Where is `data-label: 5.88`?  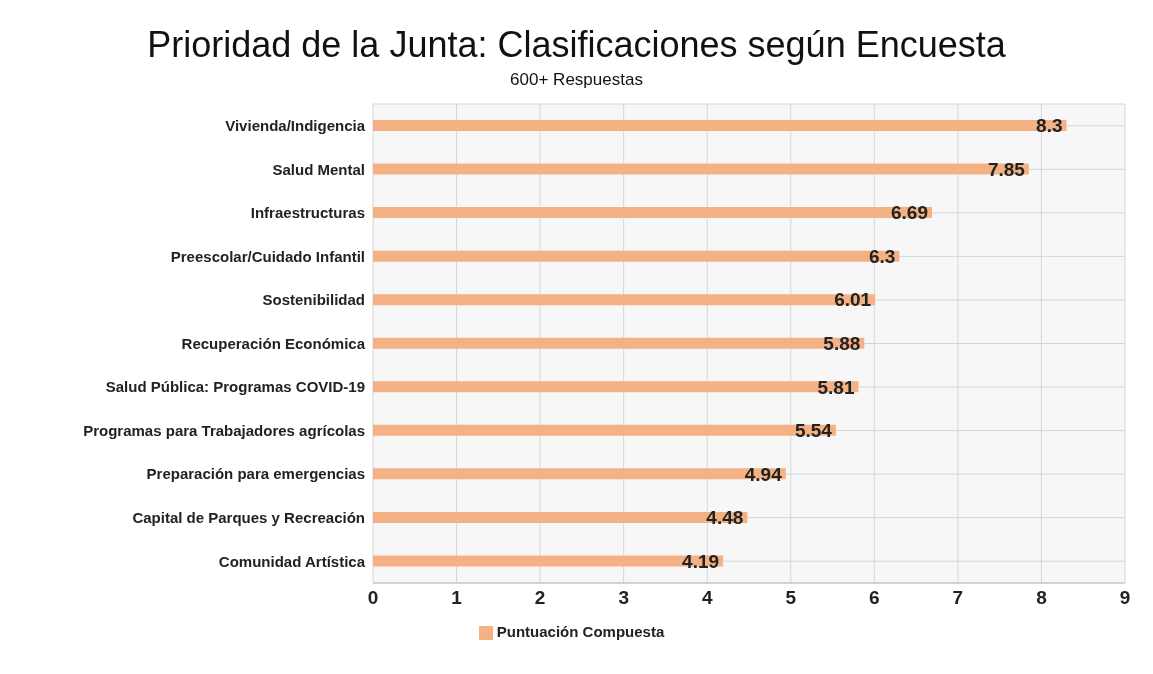 data-label: 5.88 is located at coordinates (842, 343).